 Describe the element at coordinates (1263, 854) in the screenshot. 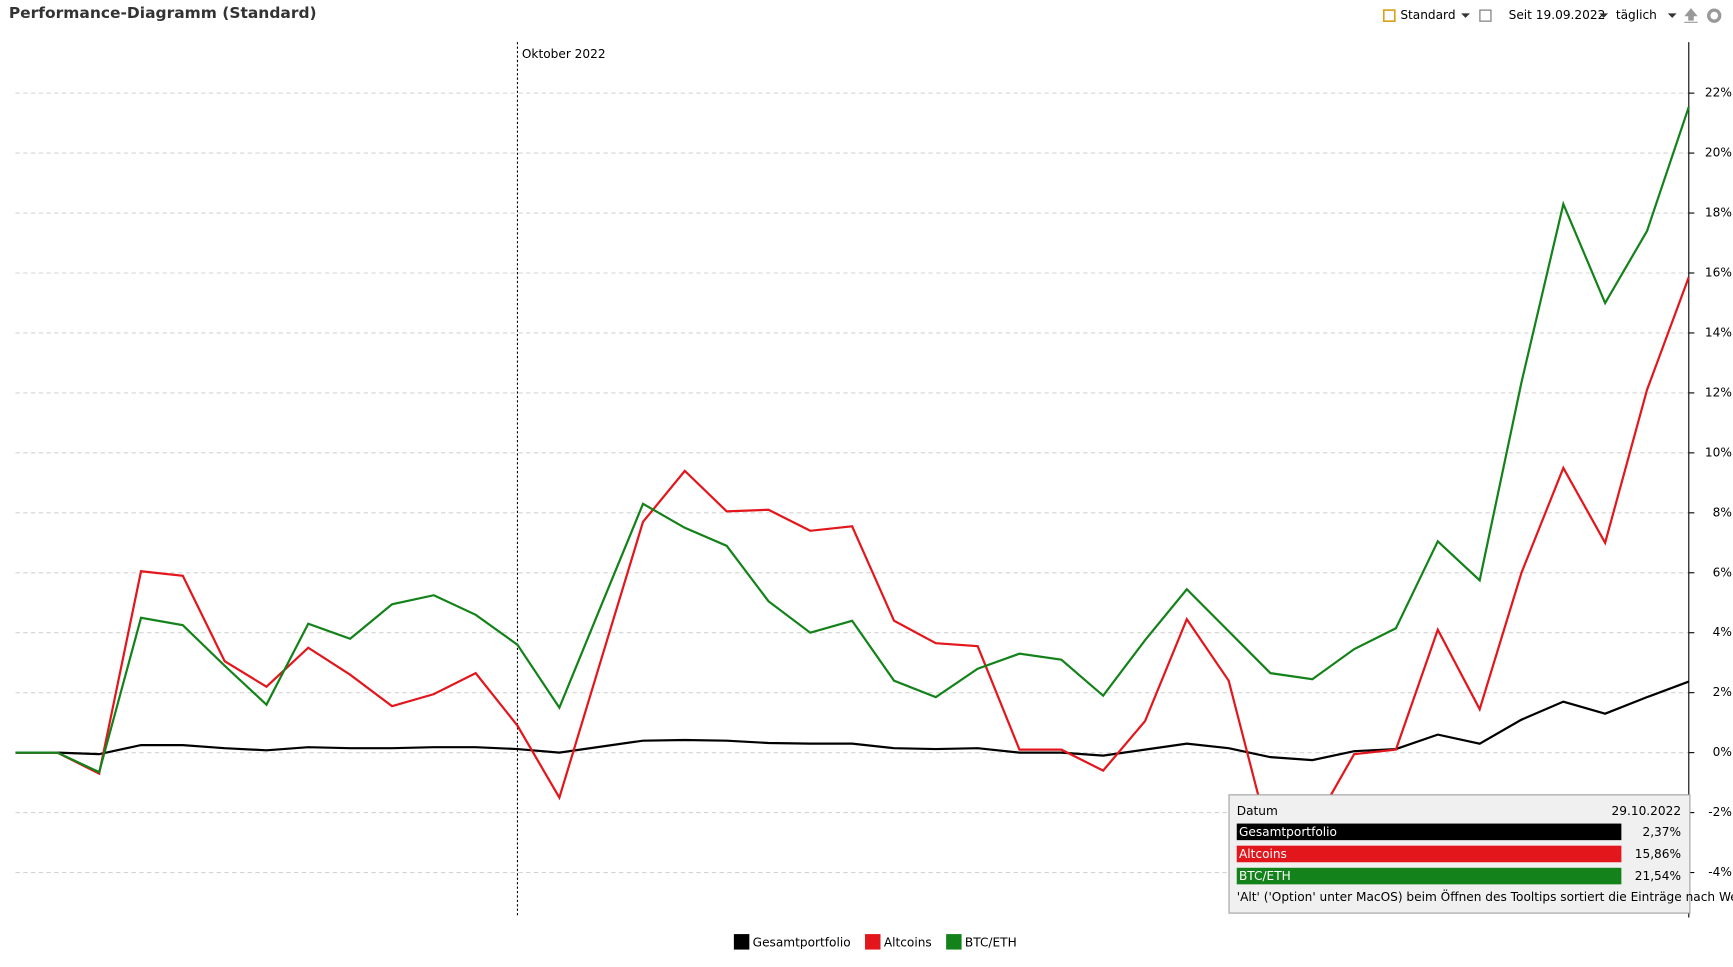

I see `tooltip-series-name: Altcoins` at that location.